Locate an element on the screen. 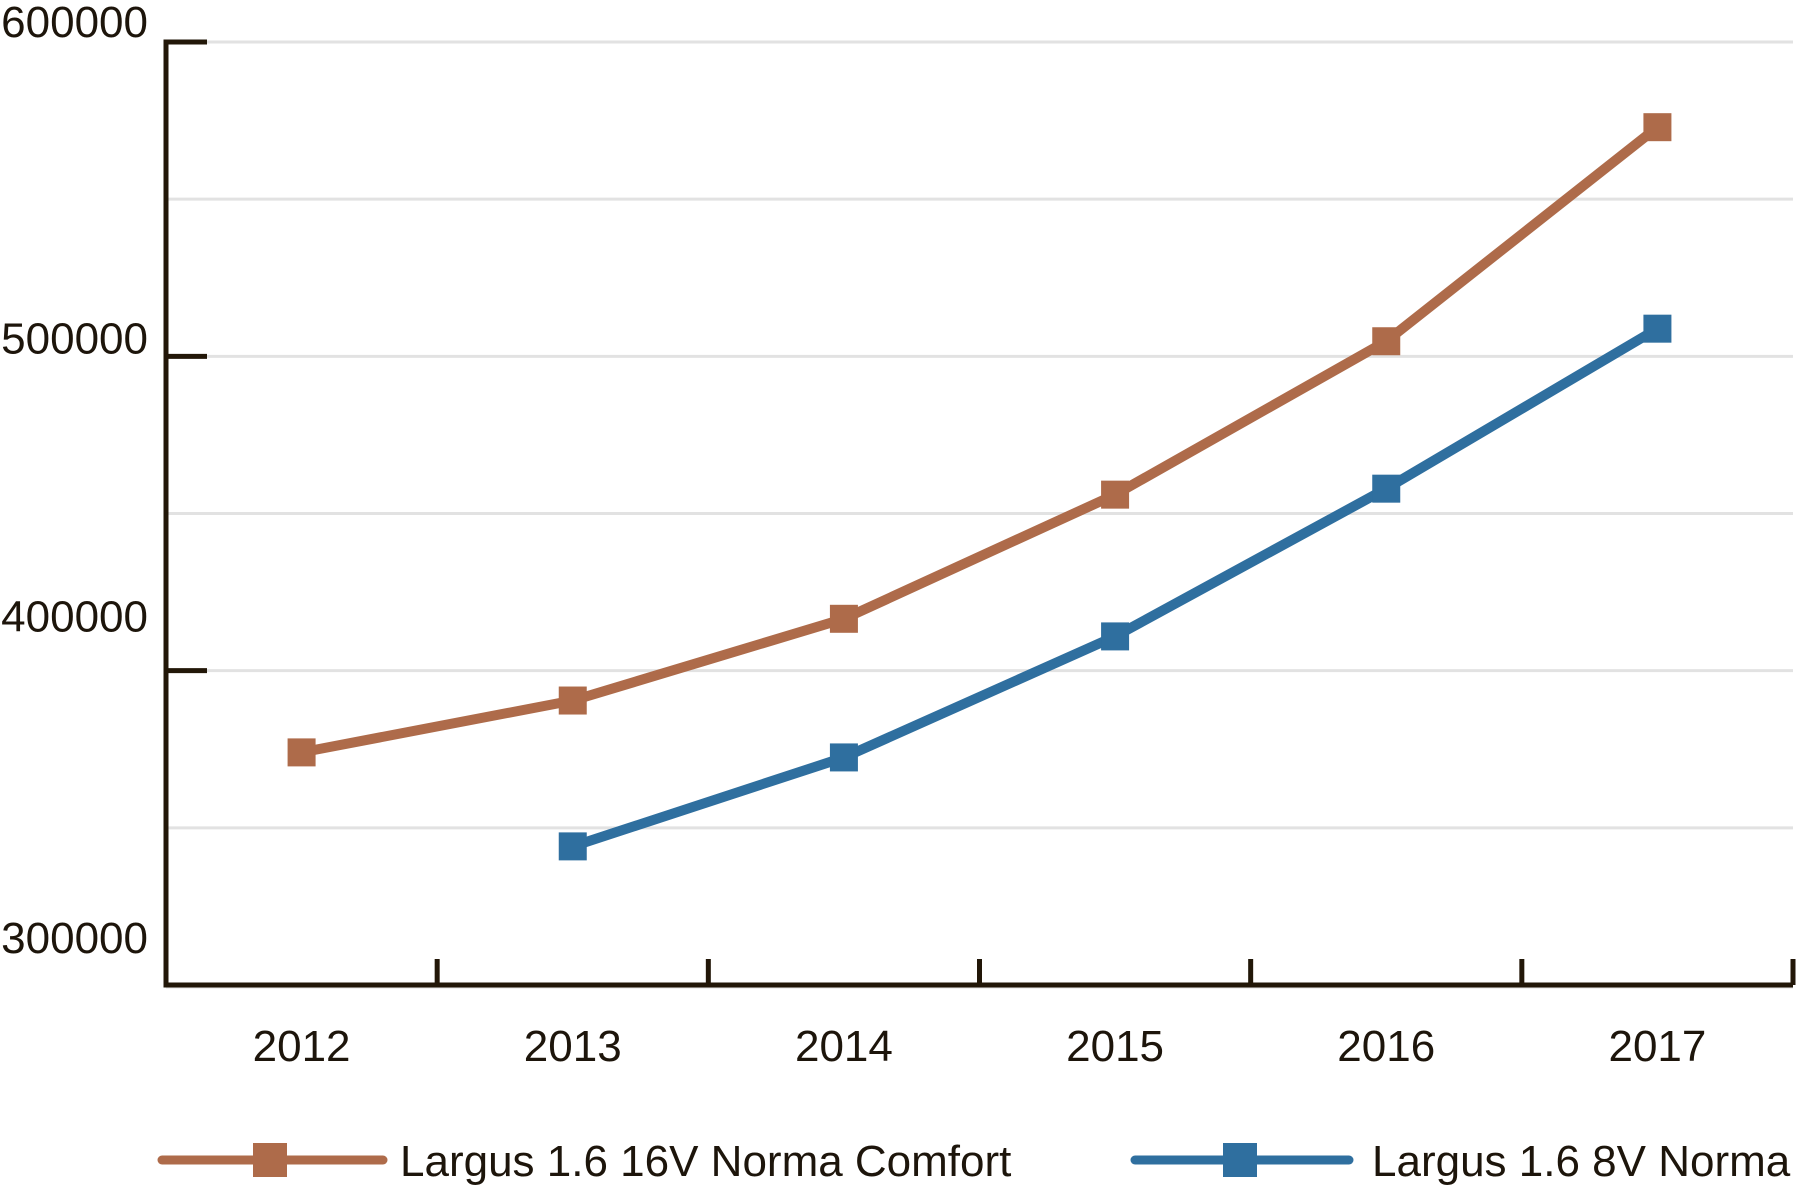 This screenshot has width=1808, height=1201. x-tick-label: 2015 is located at coordinates (1115, 1046).